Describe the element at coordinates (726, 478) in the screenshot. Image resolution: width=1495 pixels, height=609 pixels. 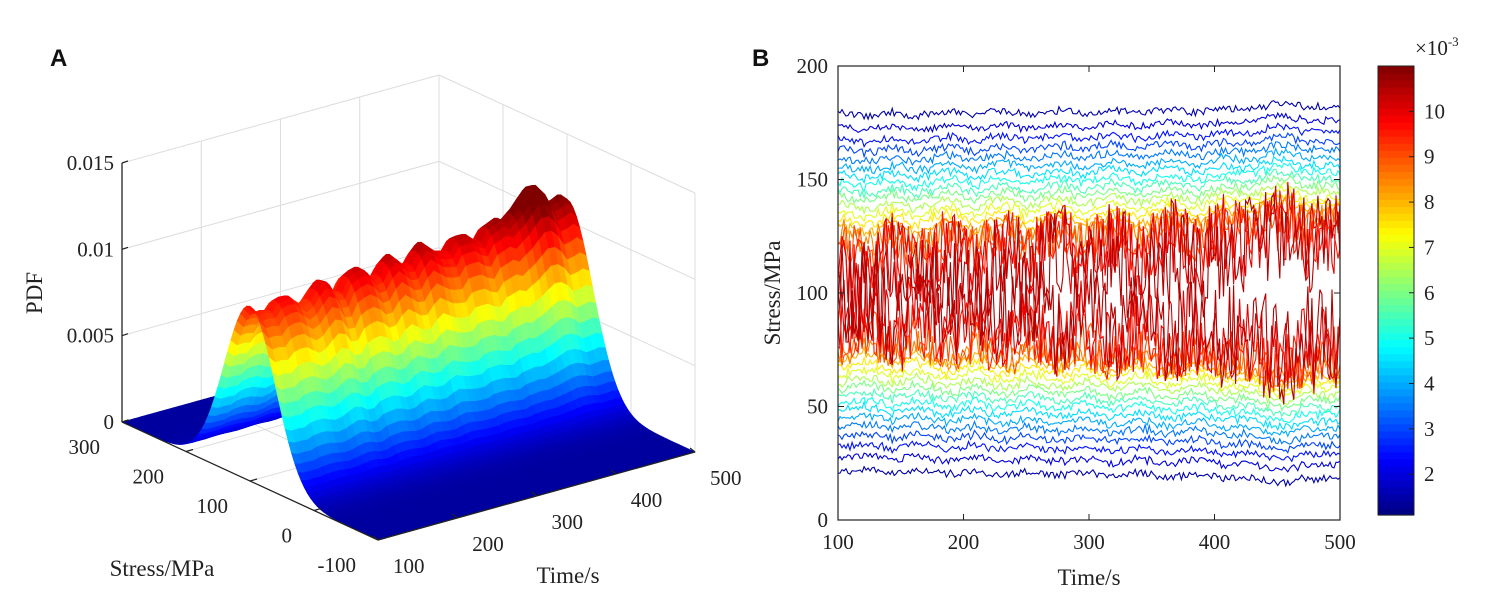
I see `x-tick-label: 500` at that location.